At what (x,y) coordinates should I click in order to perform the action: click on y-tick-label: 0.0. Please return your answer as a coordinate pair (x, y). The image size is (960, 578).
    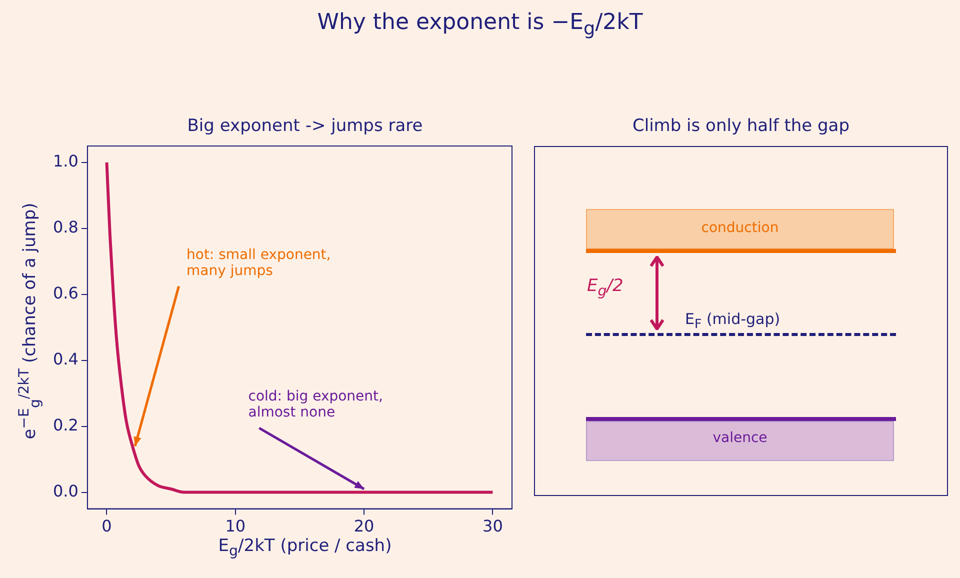
    Looking at the image, I should click on (65, 490).